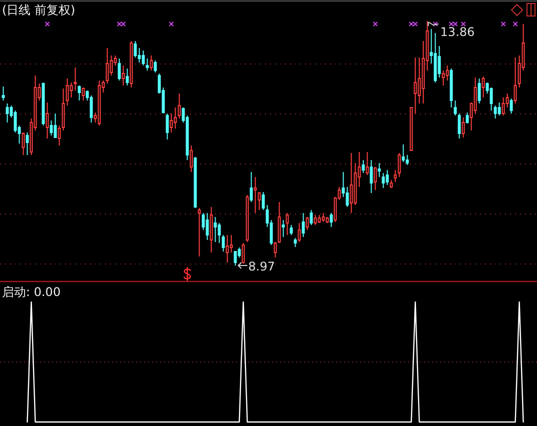 Image resolution: width=537 pixels, height=426 pixels. I want to click on annotation: 8.97, so click(262, 267).